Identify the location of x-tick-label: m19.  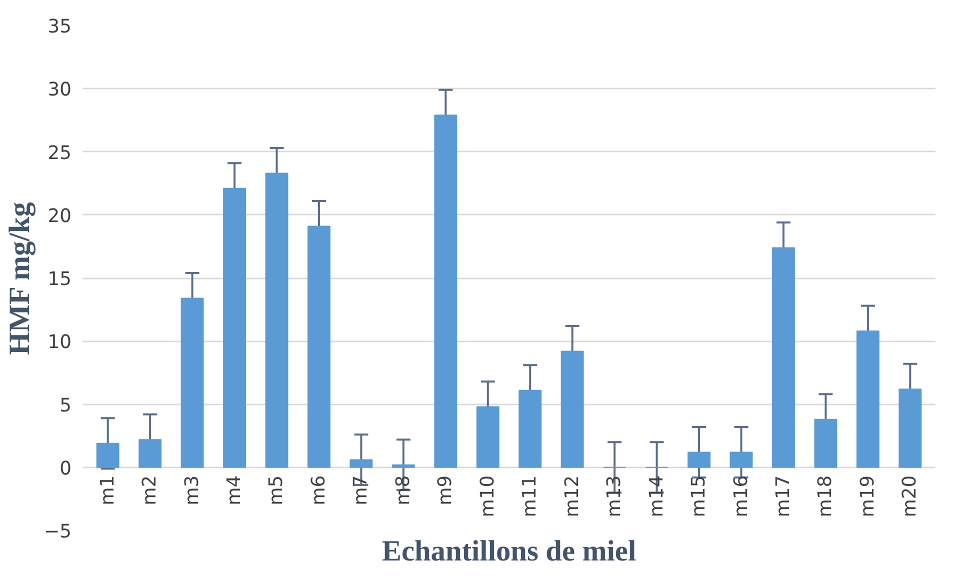
(867, 496).